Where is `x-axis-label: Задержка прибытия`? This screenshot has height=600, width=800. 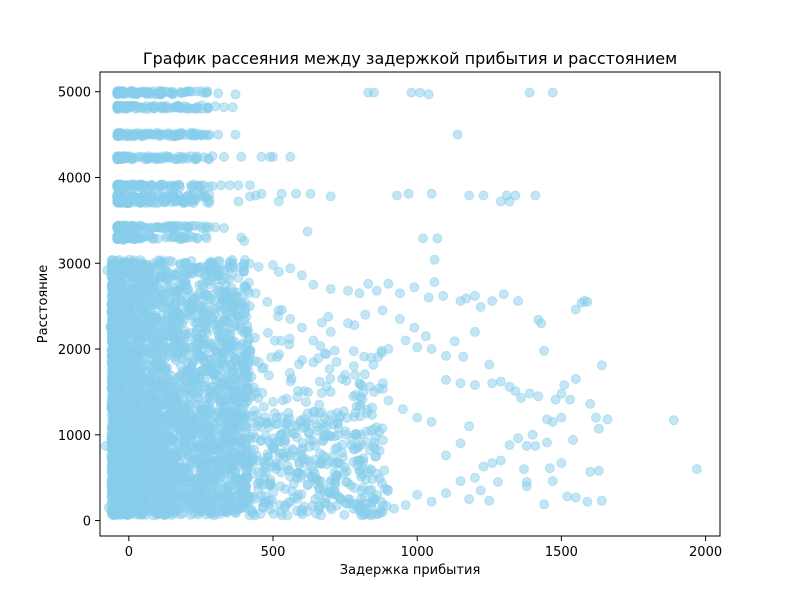
x-axis-label: Задержка прибытия is located at coordinates (410, 570).